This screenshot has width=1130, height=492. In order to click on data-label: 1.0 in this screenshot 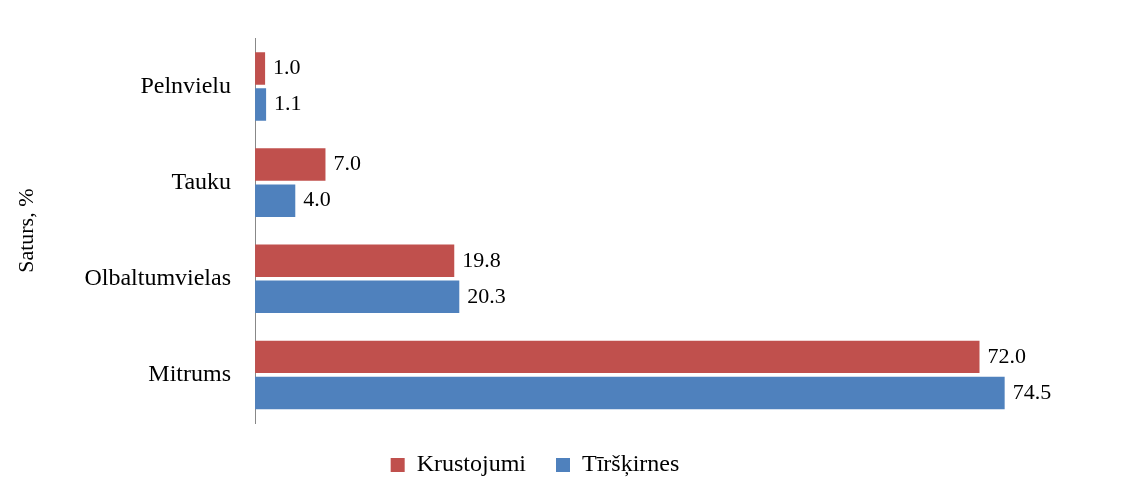, I will do `click(287, 67)`.